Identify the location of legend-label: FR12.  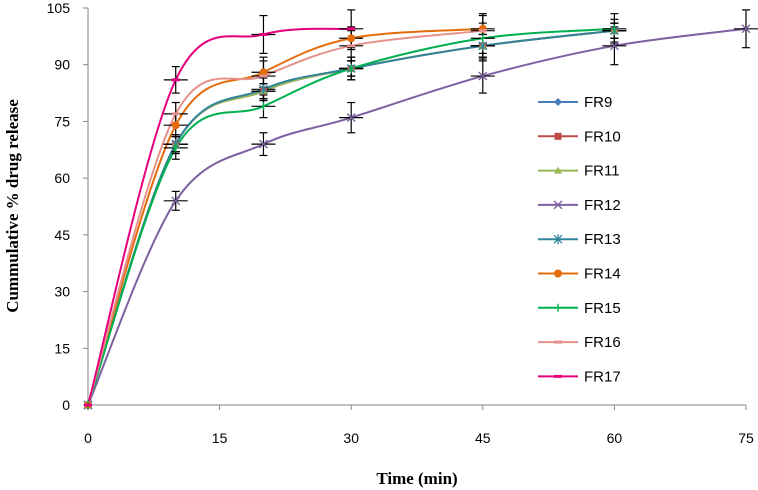
(602, 205).